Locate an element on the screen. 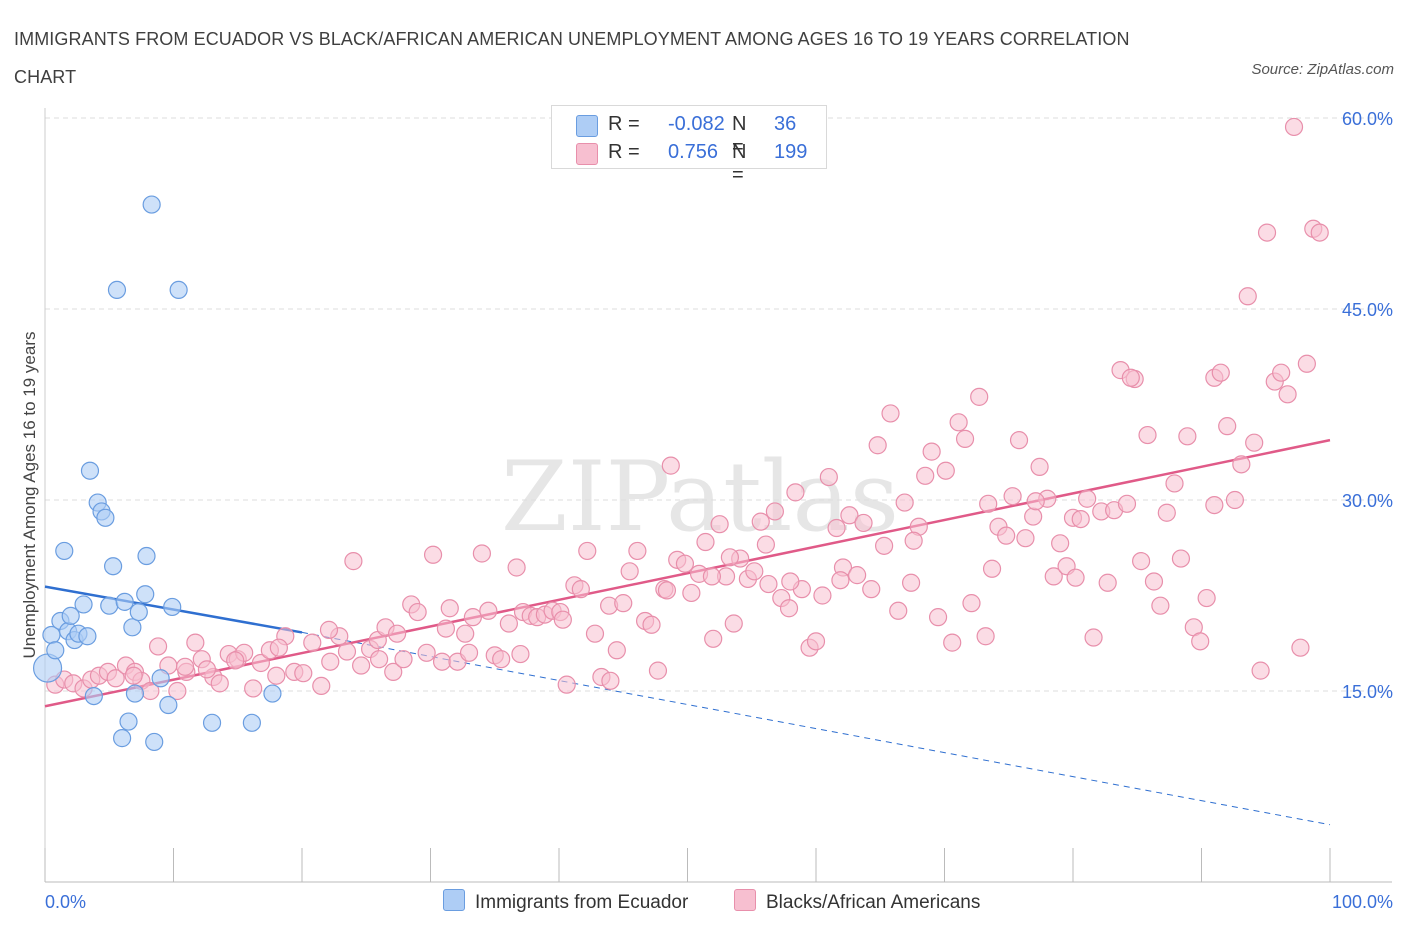 This screenshot has height=930, width=1406. bottom-legend-ecuador: Immigrants from Ecuador is located at coordinates (565, 901).